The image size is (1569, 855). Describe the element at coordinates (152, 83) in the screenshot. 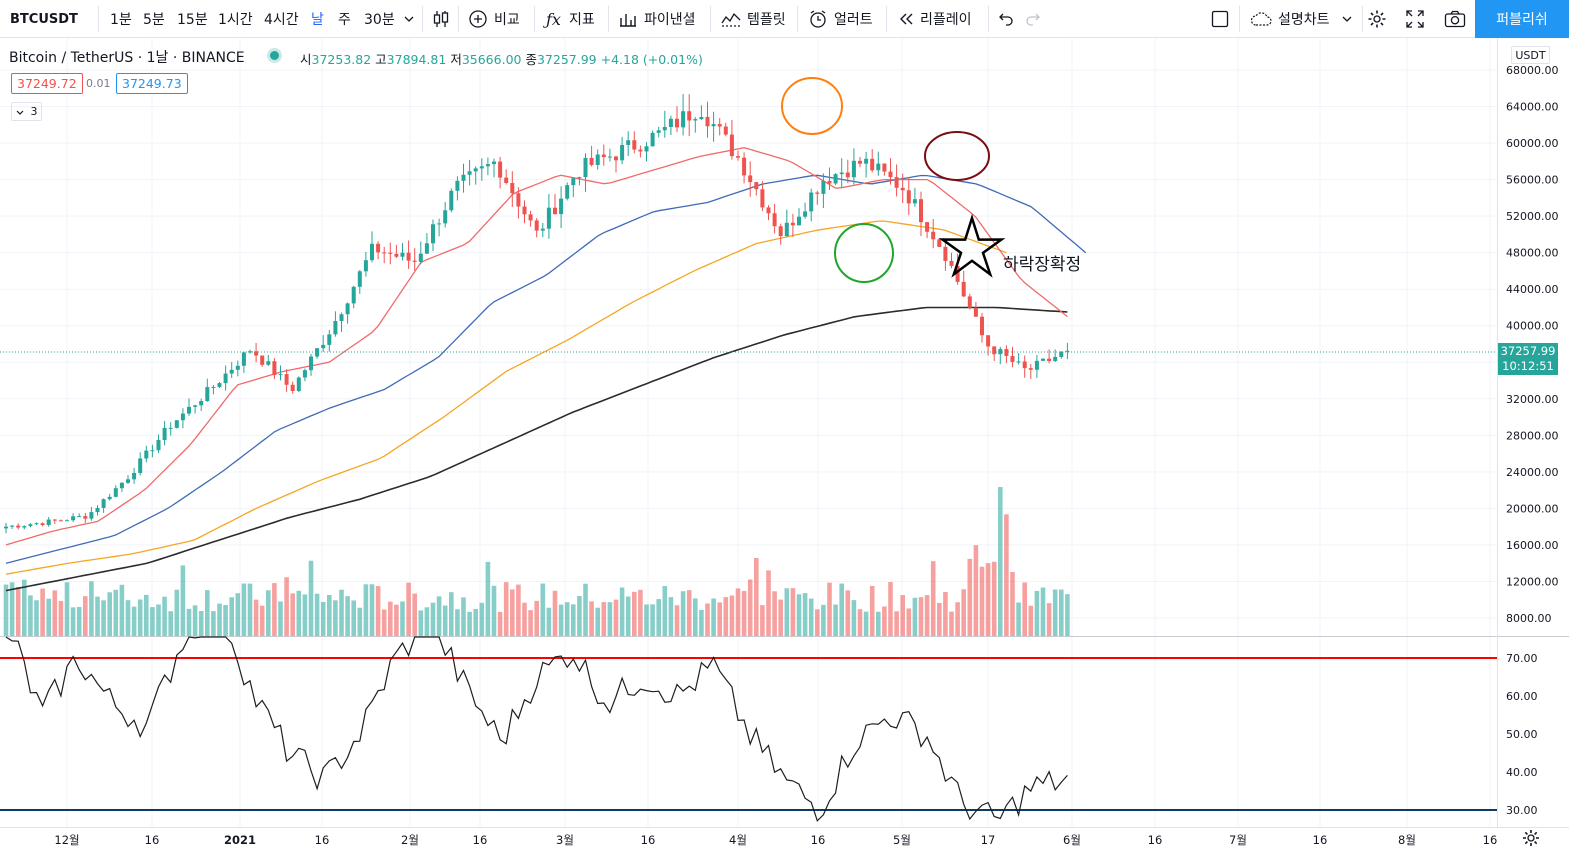

I see `buy-price-button: 37249.73` at that location.